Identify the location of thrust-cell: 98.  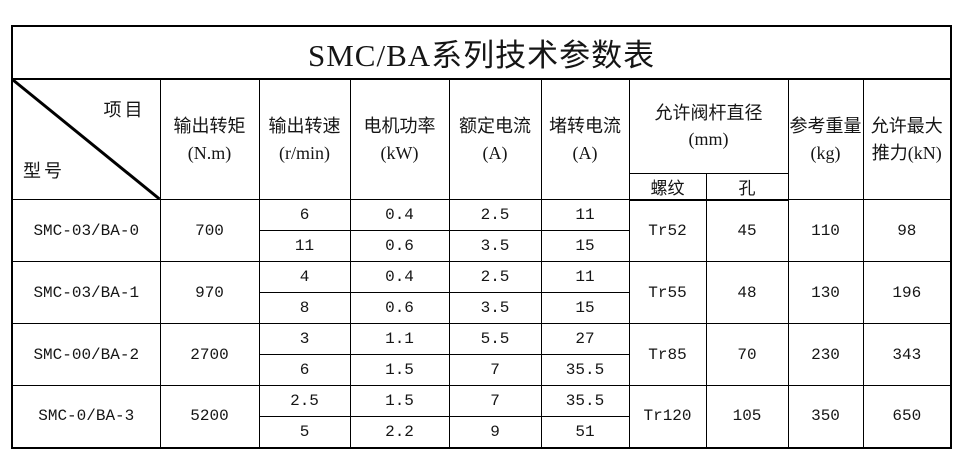
(907, 230).